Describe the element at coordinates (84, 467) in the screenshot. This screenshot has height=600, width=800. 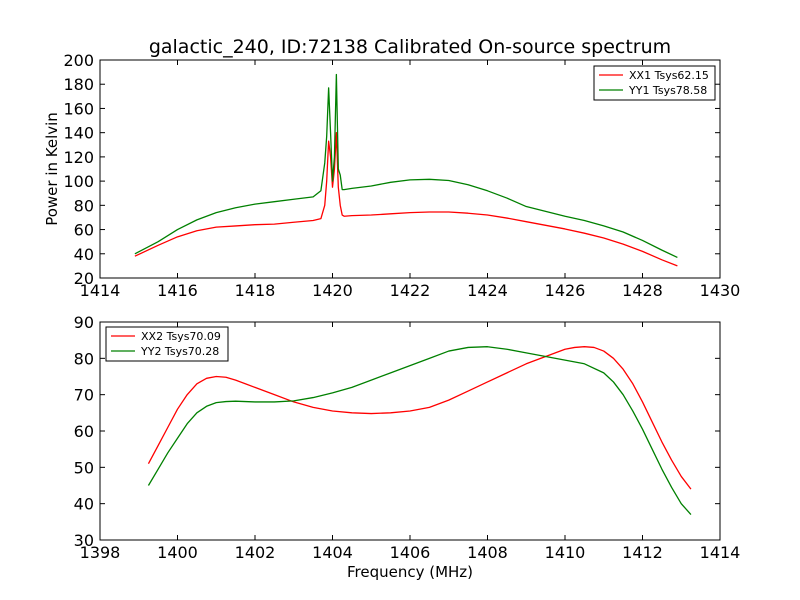
I see `y-tick-label: 50` at that location.